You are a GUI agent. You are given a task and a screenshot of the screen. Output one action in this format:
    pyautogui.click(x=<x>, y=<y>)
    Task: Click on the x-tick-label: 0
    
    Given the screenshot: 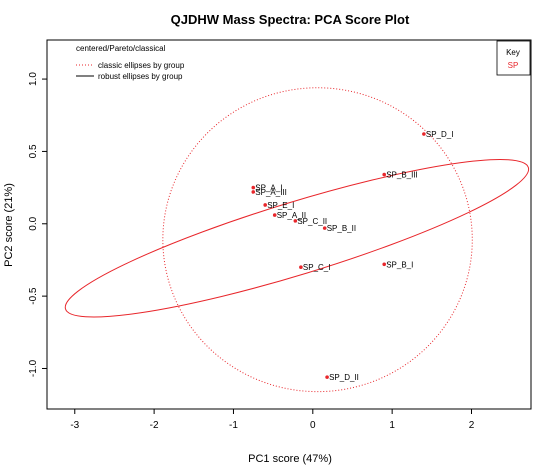 What is the action you would take?
    pyautogui.click(x=313, y=425)
    